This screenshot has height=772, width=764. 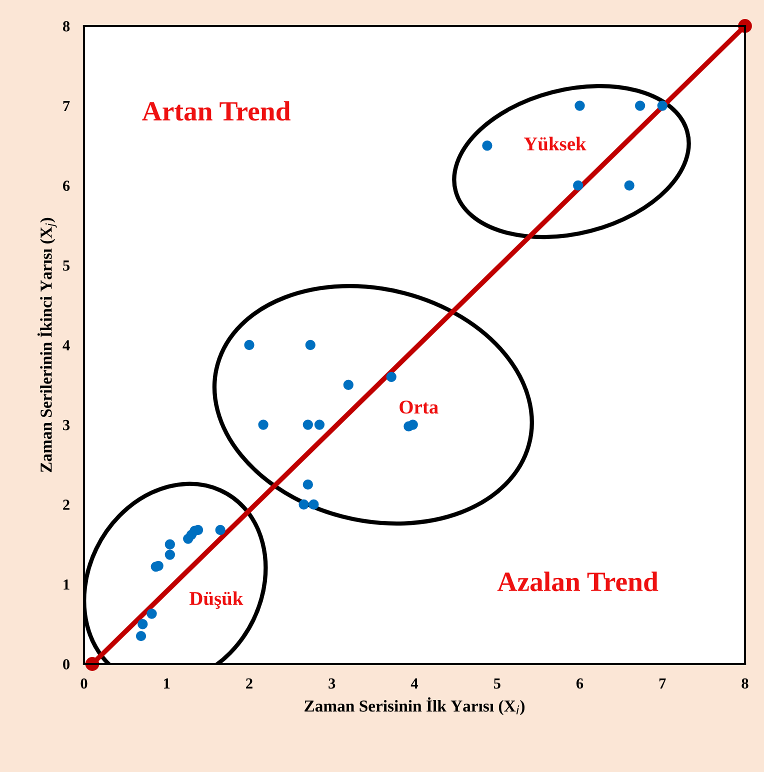 I want to click on x-tick-label: 4, so click(x=414, y=683).